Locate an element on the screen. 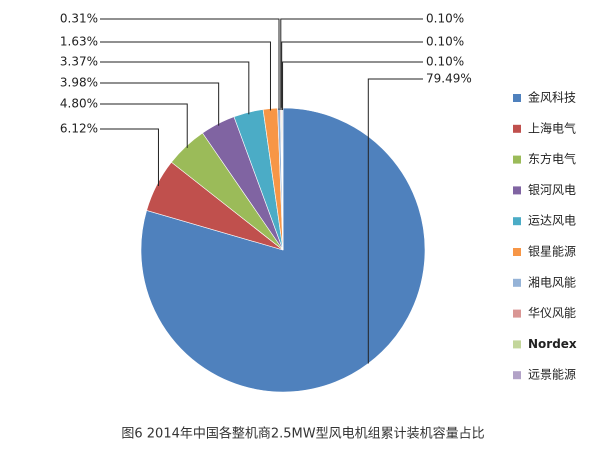  data-label: 79.49% is located at coordinates (449, 79).